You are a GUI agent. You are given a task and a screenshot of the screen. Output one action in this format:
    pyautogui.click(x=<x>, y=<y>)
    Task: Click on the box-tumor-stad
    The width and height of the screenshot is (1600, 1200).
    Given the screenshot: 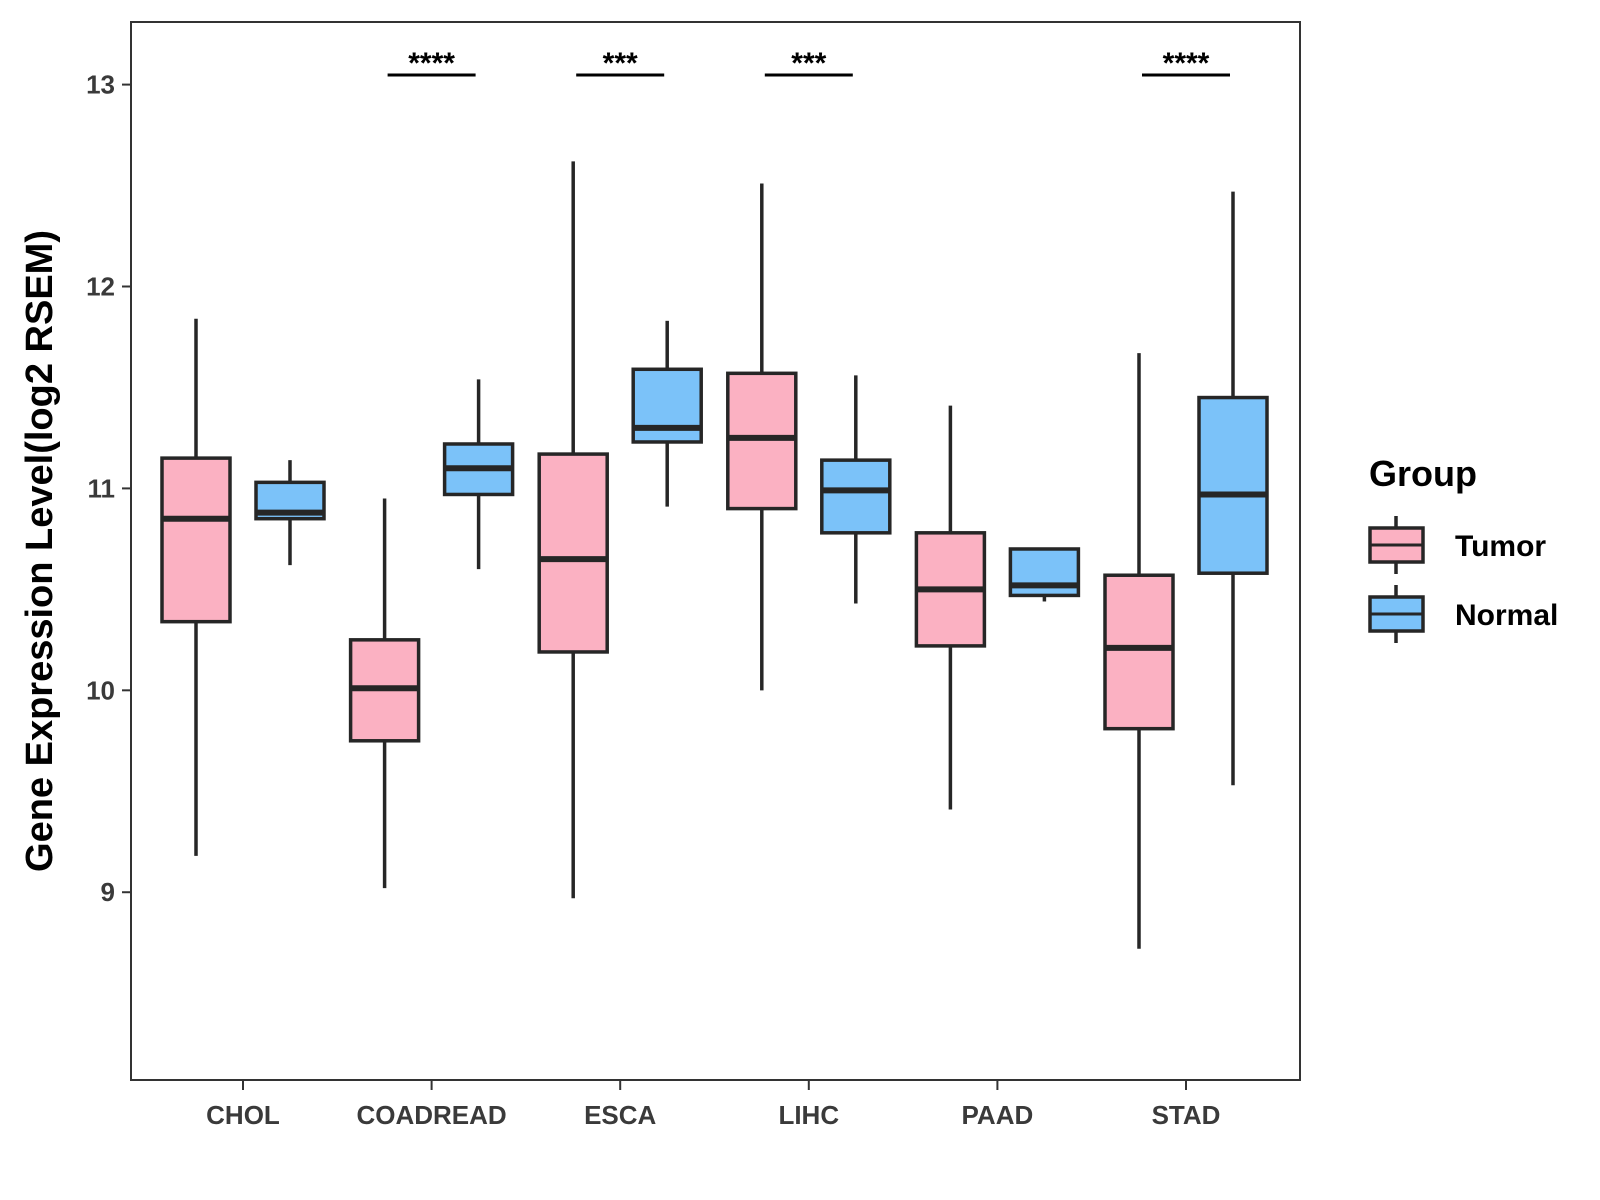 What is the action you would take?
    pyautogui.click(x=1139, y=651)
    